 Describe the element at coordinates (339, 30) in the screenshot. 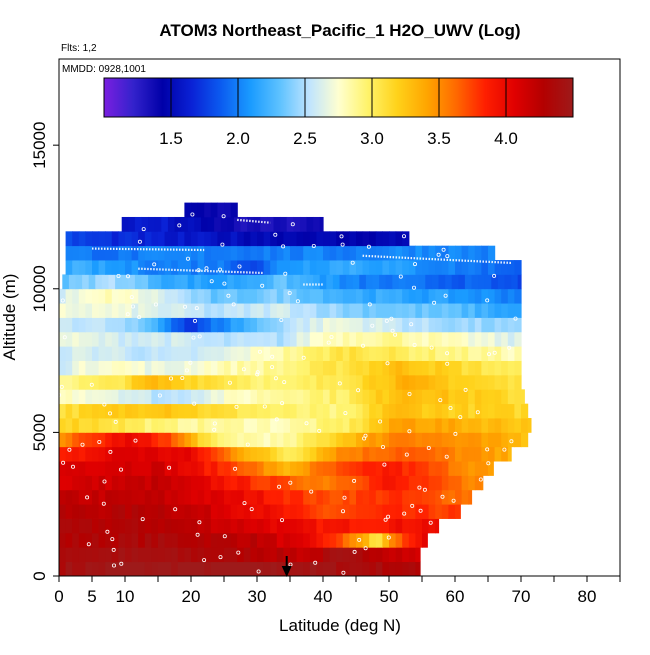

I see `chart-title: ATOM3 Northeast_Pacific_1 H2O_UWV (Log)` at that location.